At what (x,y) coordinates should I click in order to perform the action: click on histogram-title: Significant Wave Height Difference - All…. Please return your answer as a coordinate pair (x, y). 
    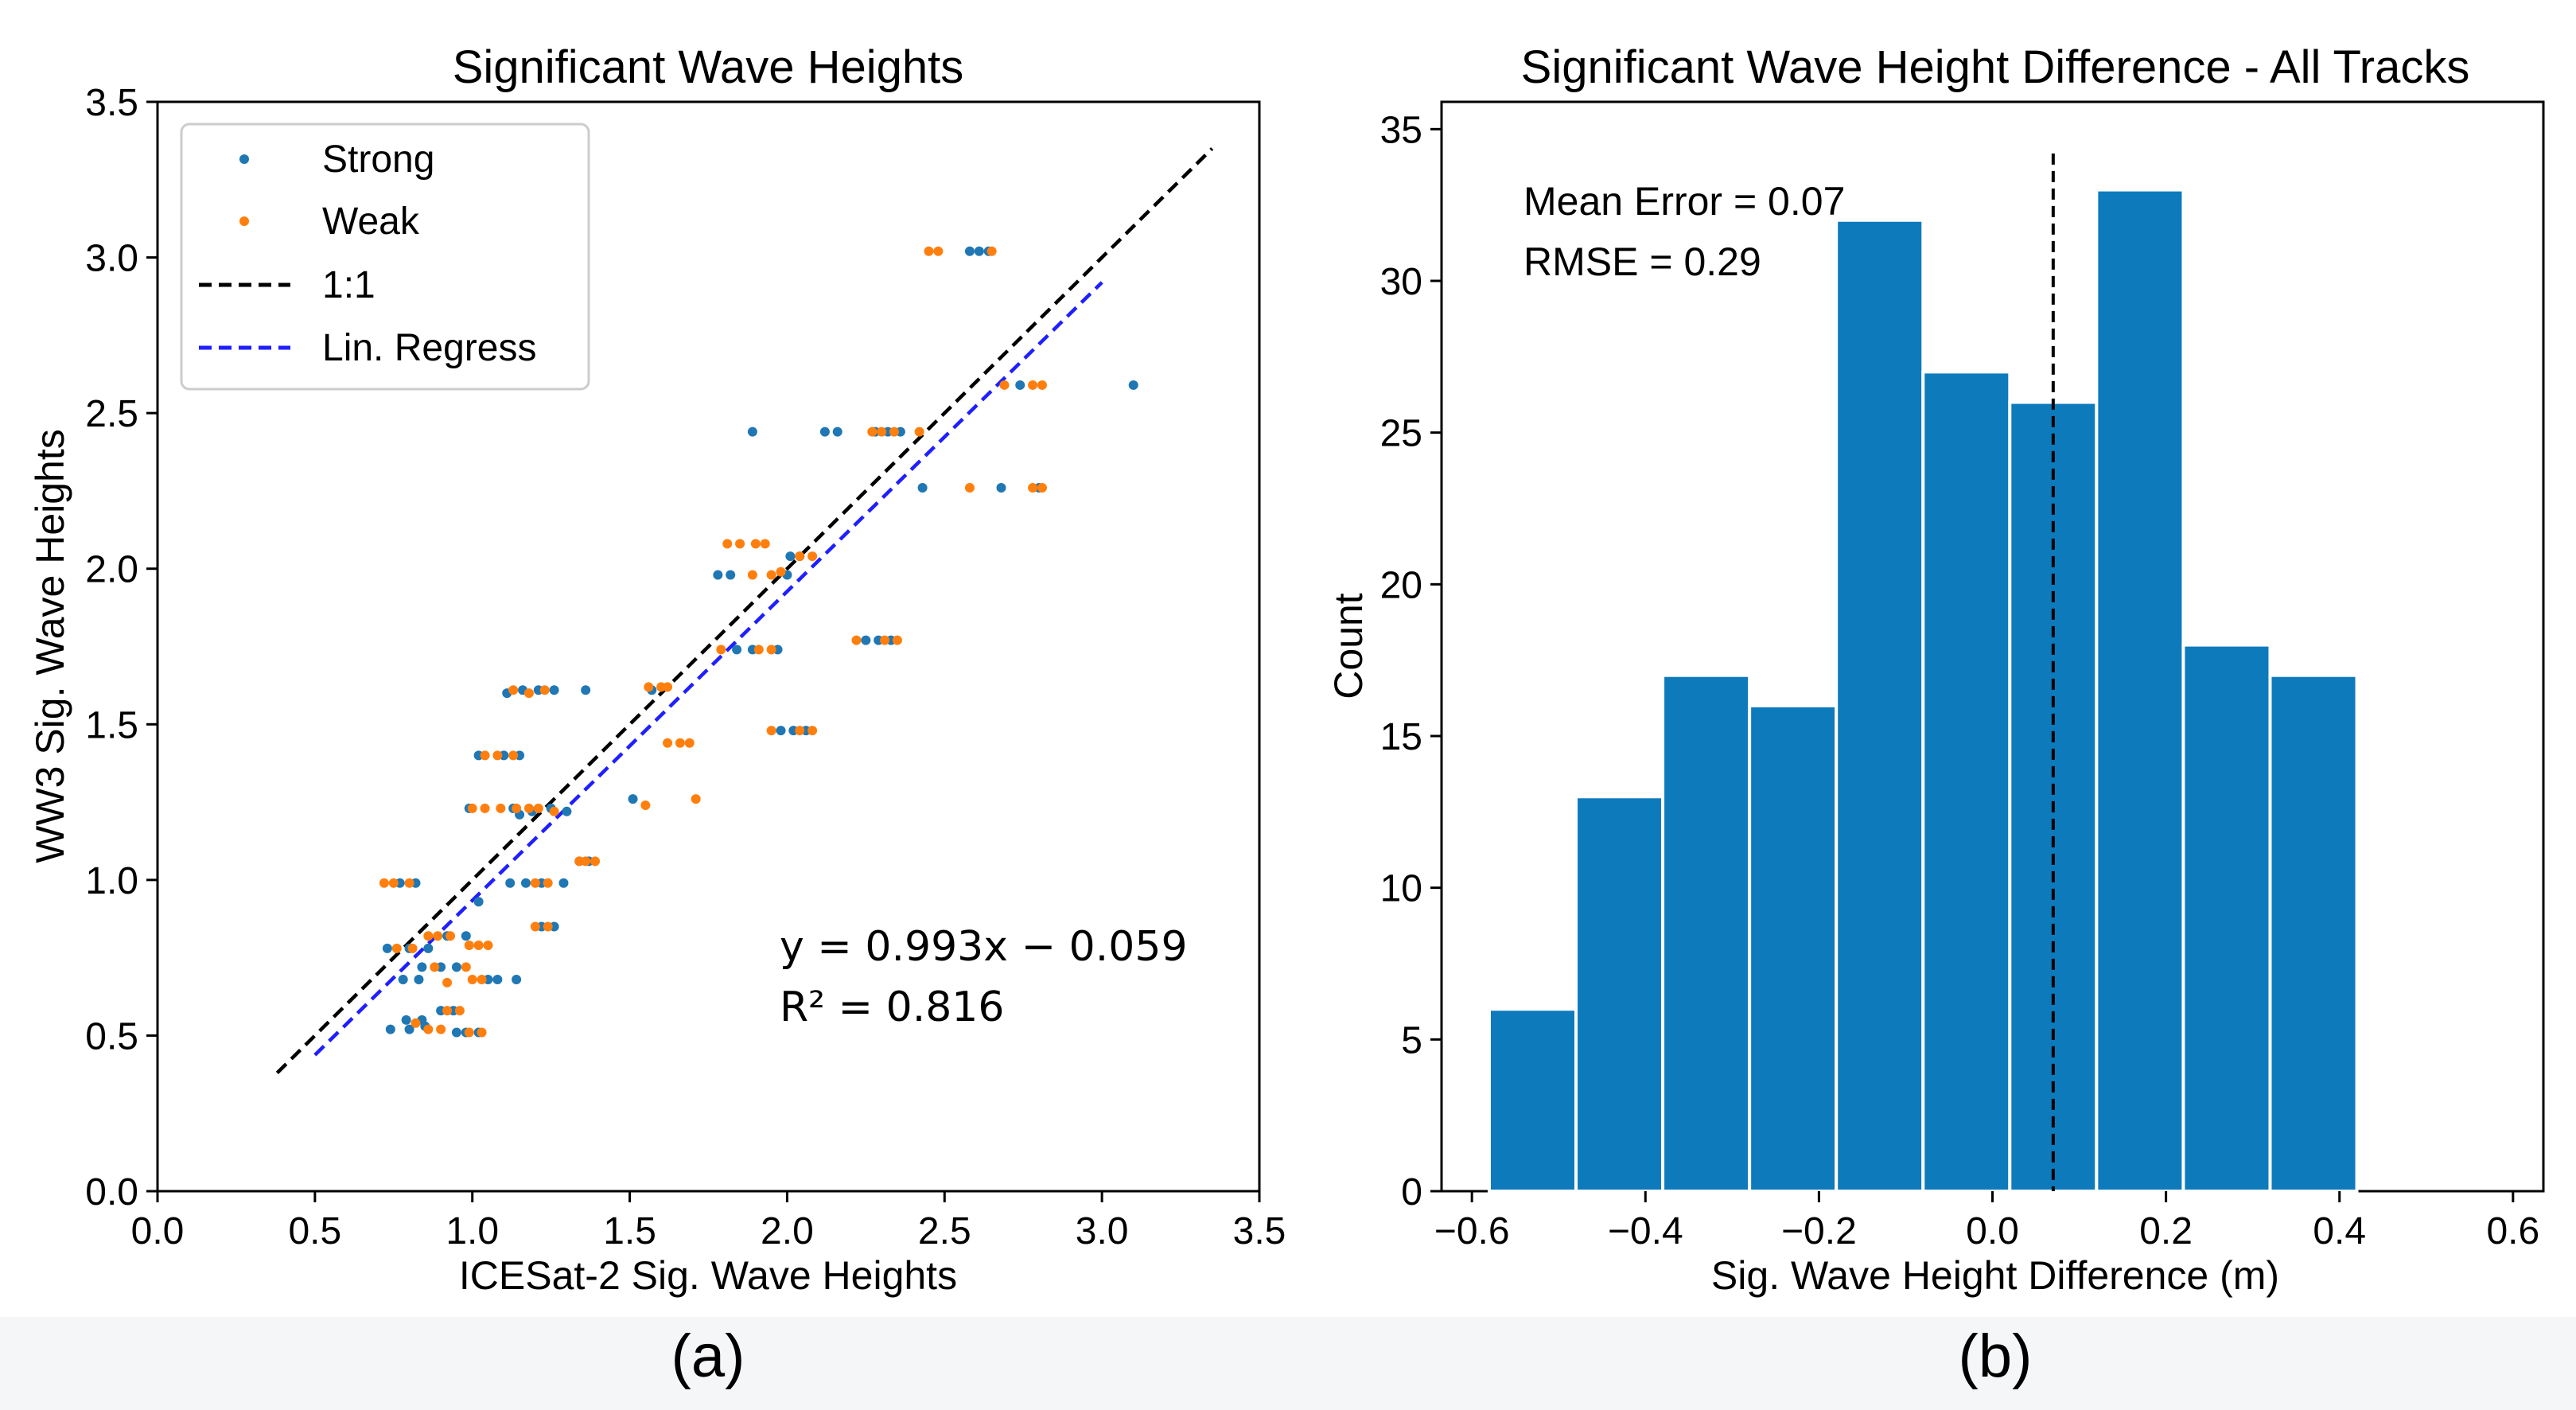
    Looking at the image, I should click on (1996, 67).